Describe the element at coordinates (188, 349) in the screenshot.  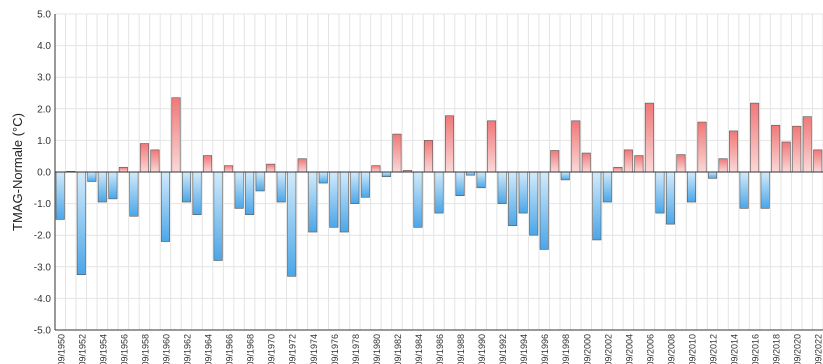
I see `x-tick-label: 09/1962` at that location.